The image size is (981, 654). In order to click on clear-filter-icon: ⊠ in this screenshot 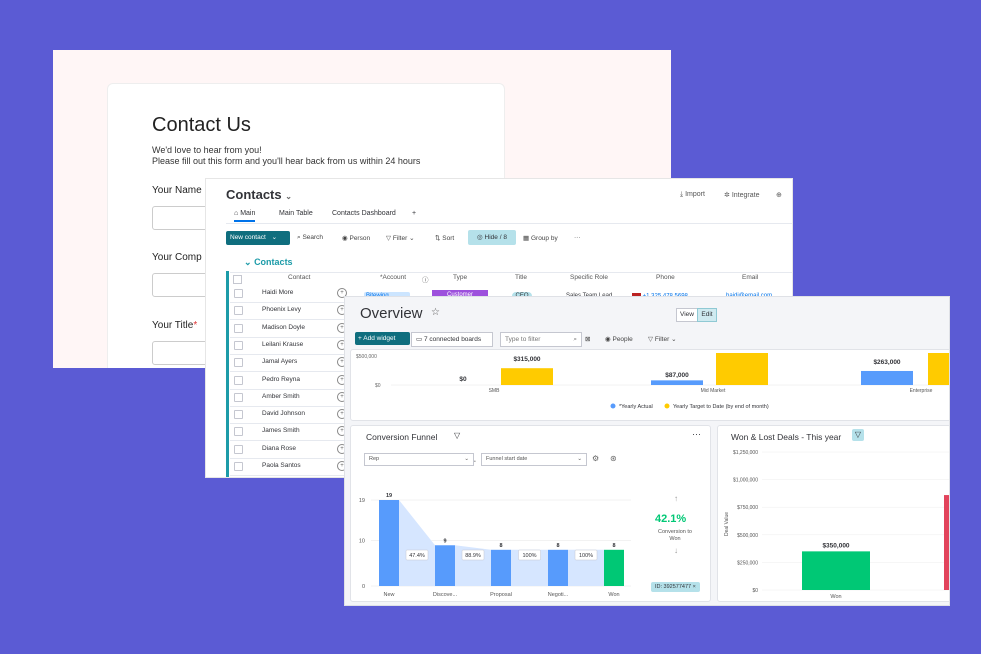, I will do `click(588, 339)`.